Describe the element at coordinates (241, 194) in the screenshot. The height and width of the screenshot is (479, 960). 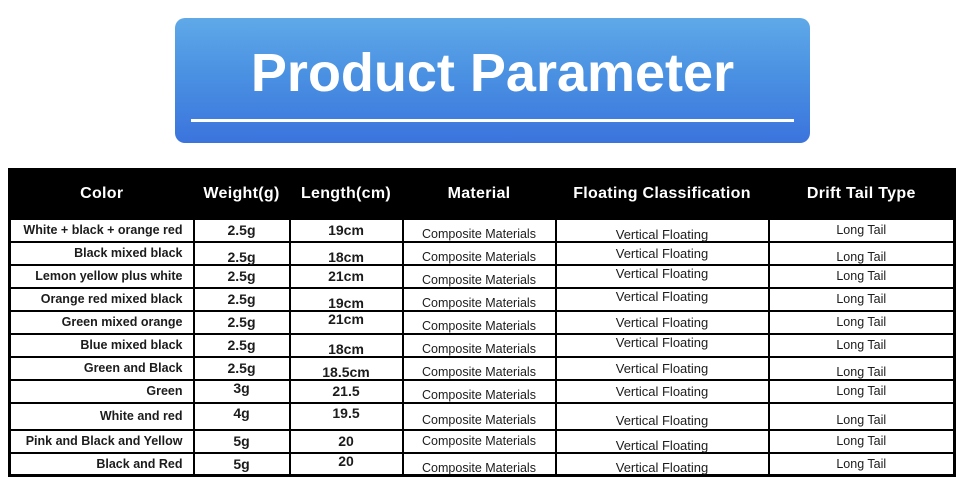
I see `column-header-weight: Weight(g)` at that location.